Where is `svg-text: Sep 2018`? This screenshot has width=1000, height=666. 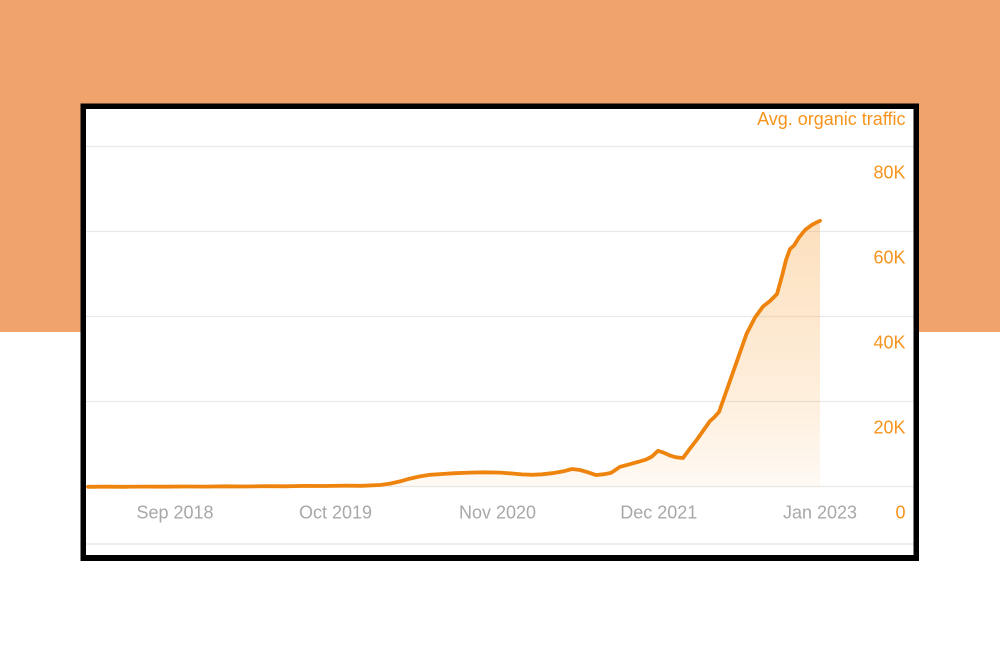
svg-text: Sep 2018 is located at coordinates (174, 513).